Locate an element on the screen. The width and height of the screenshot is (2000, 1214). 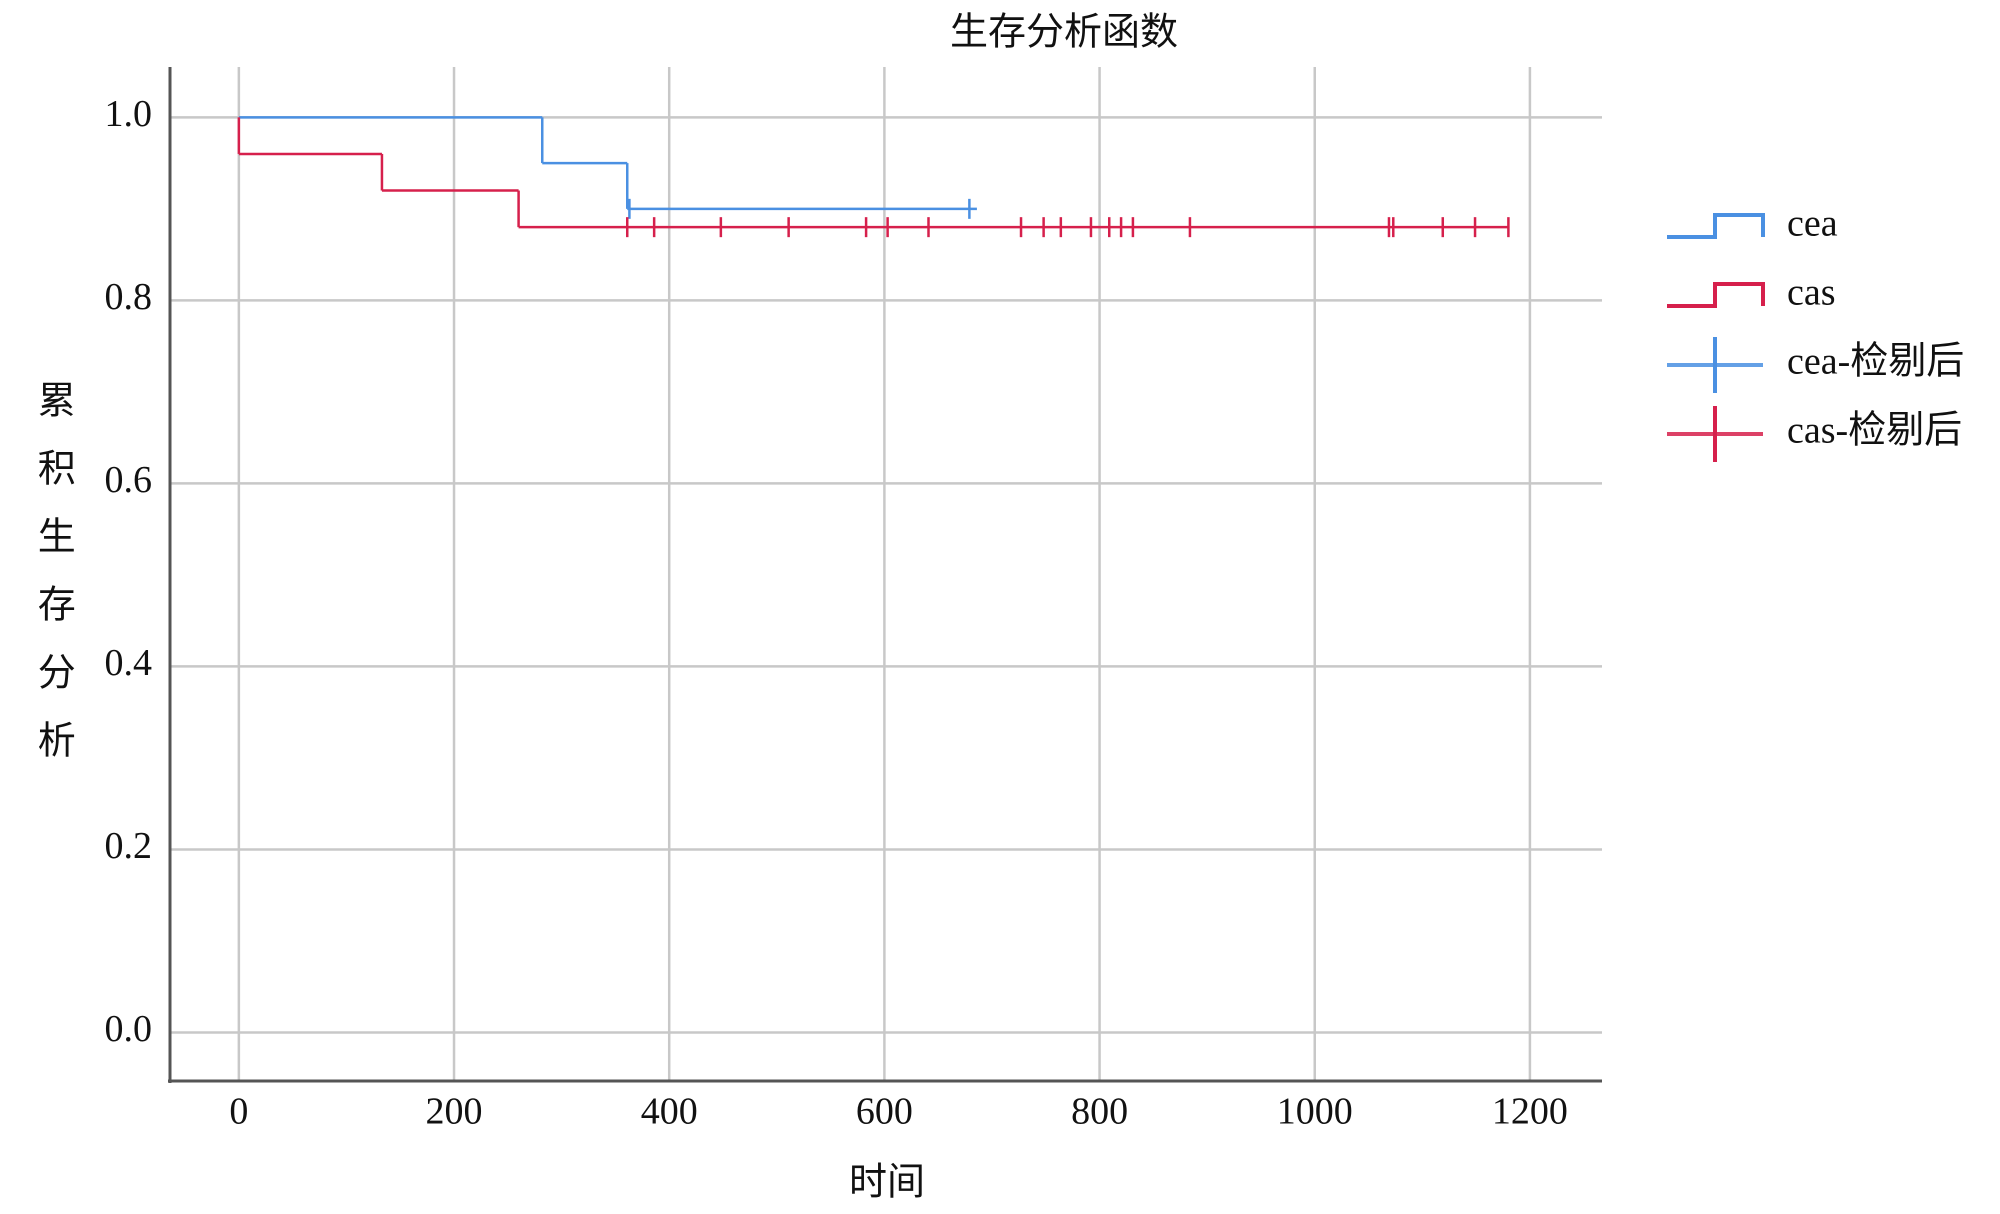
y-tick-label: 1.0 is located at coordinates (129, 114).